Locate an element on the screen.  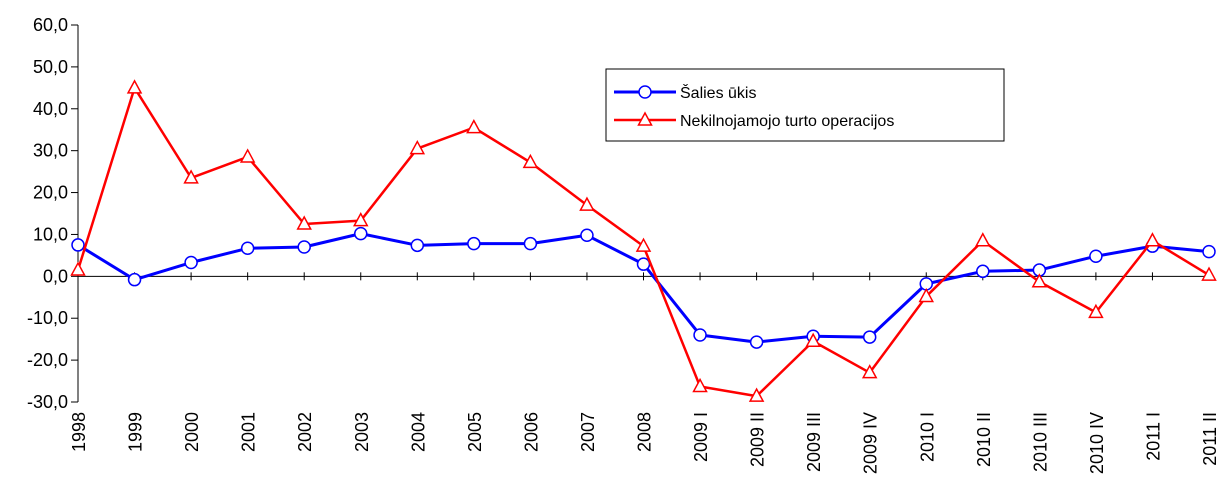
x-tick-label: 1999 is located at coordinates (136, 432).